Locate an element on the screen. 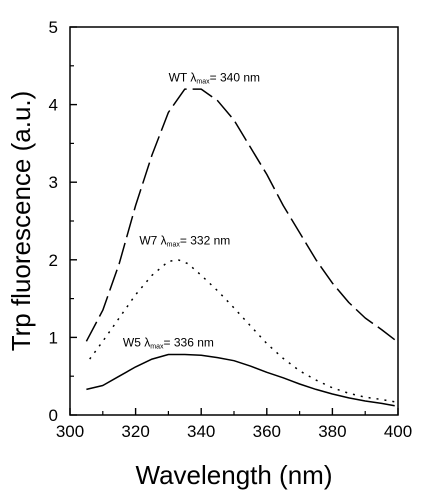 The width and height of the screenshot is (430, 495). lambda-max-annotation: W5 λmax= 336 nm is located at coordinates (168, 343).